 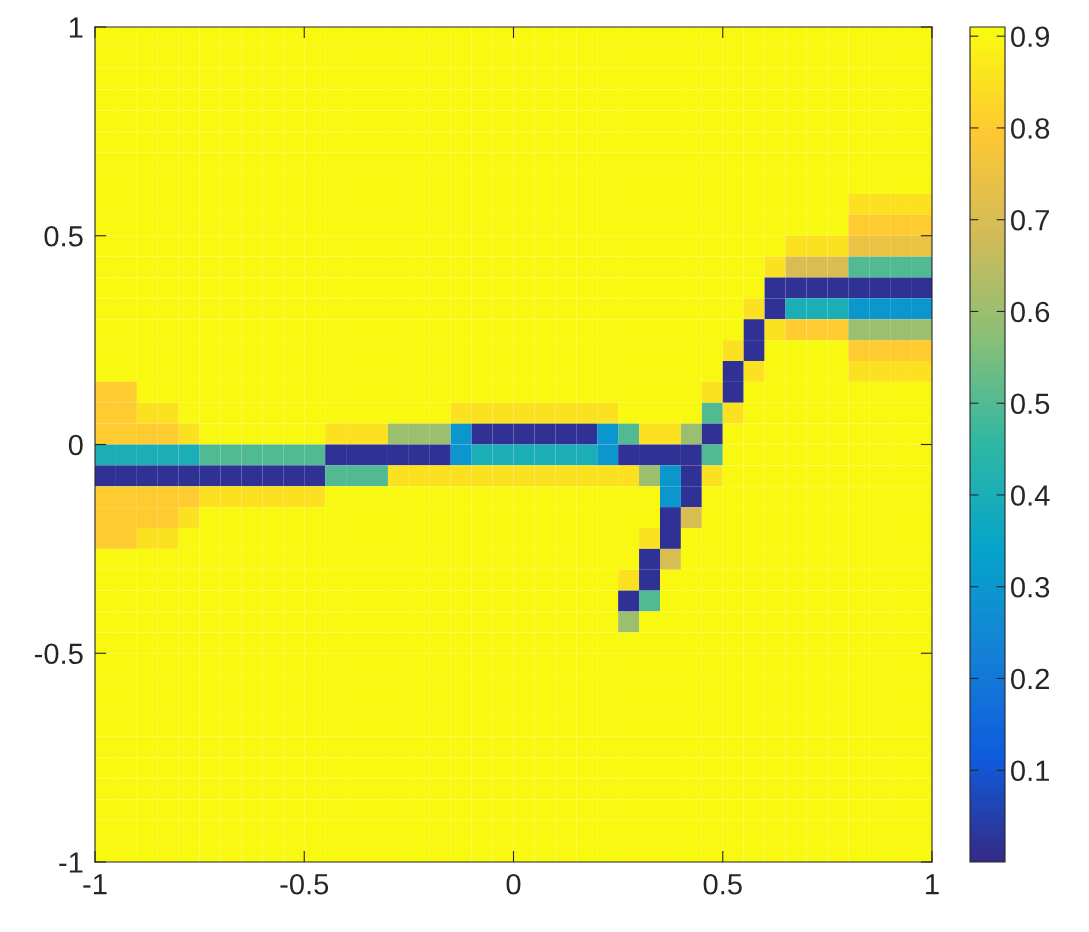 I want to click on color-bar-label: 0.1, so click(x=1030, y=771).